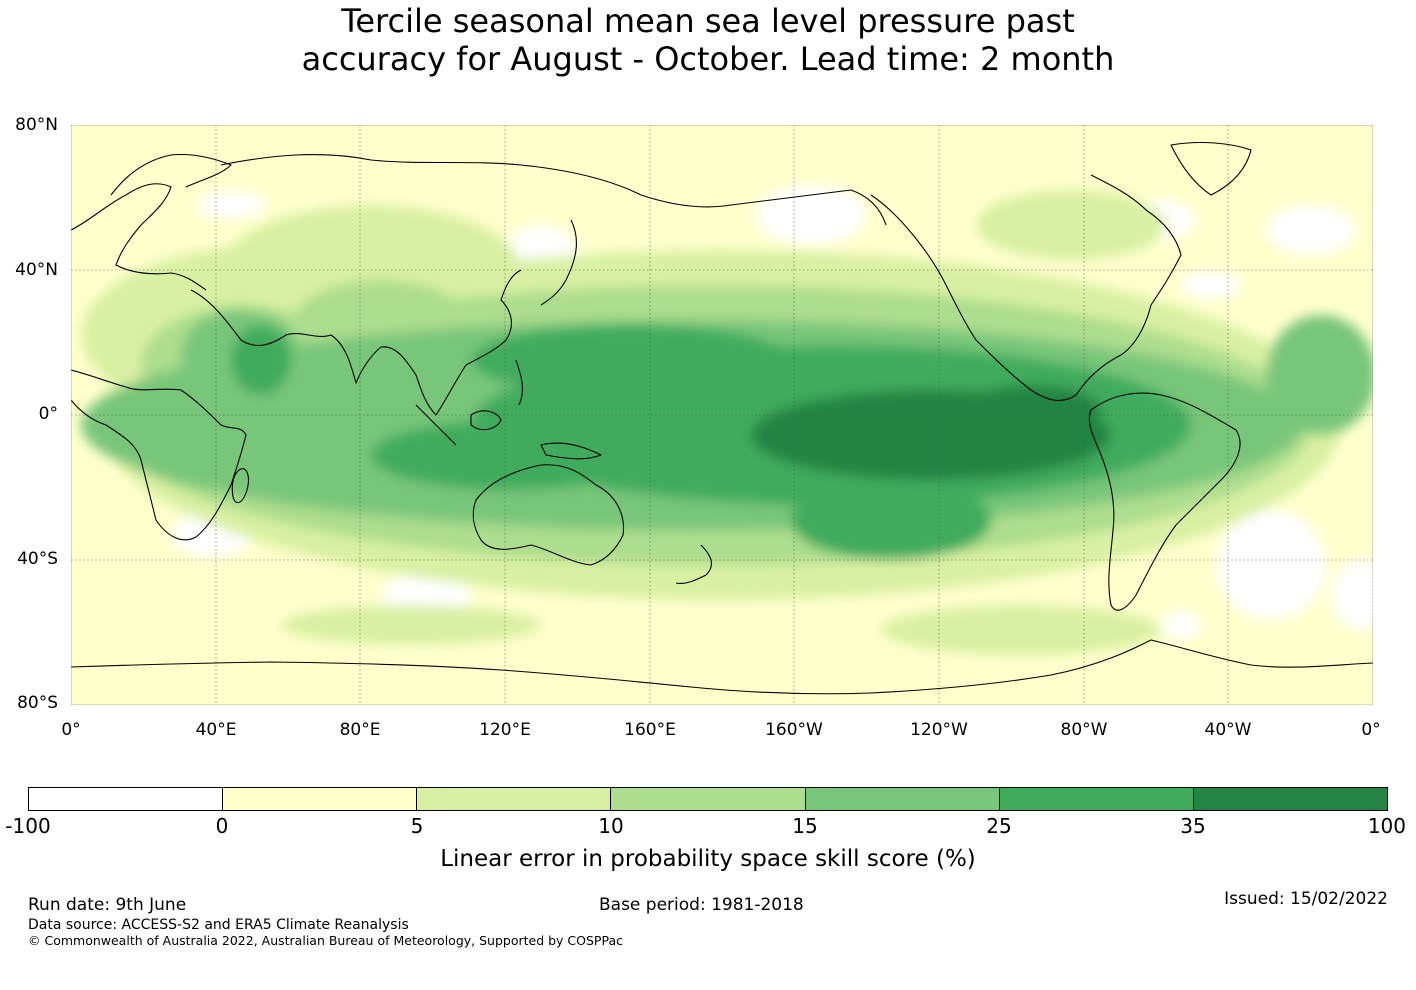 This screenshot has width=1416, height=990. I want to click on south-america-coastline, so click(1164, 501).